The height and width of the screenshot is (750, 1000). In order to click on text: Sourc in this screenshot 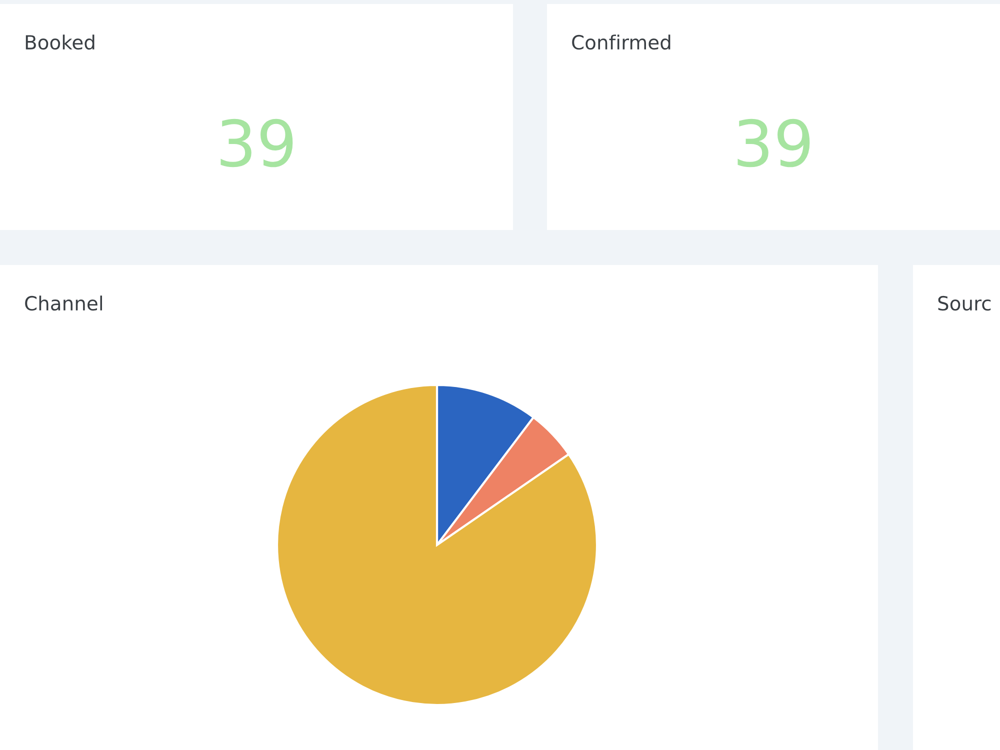, I will do `click(964, 303)`.